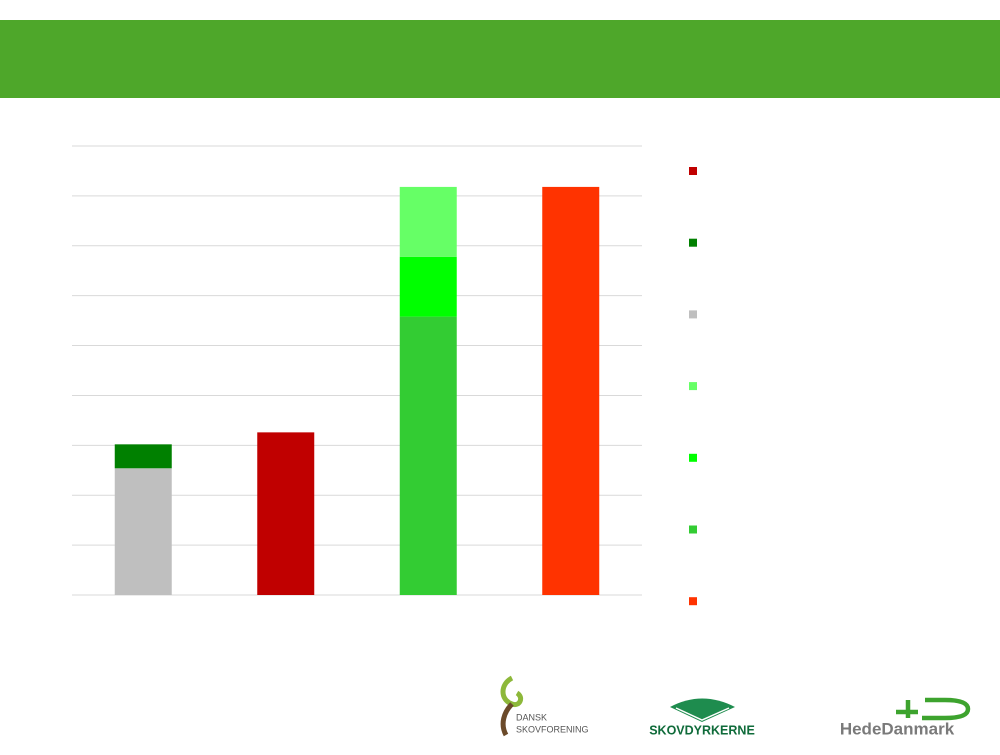 The height and width of the screenshot is (755, 1000). Describe the element at coordinates (702, 730) in the screenshot. I see `logo-text: SKOVDYRKERNE` at that location.